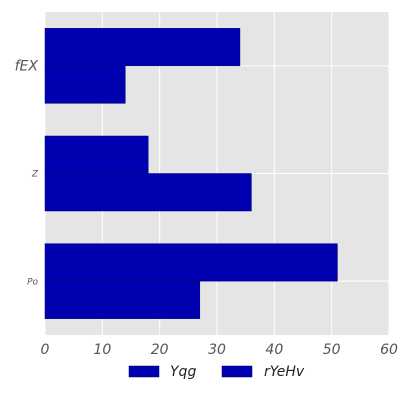 Image resolution: width=408 pixels, height=408 pixels. What do you see at coordinates (45, 350) in the screenshot?
I see `x-tick-label-0: 0` at bounding box center [45, 350].